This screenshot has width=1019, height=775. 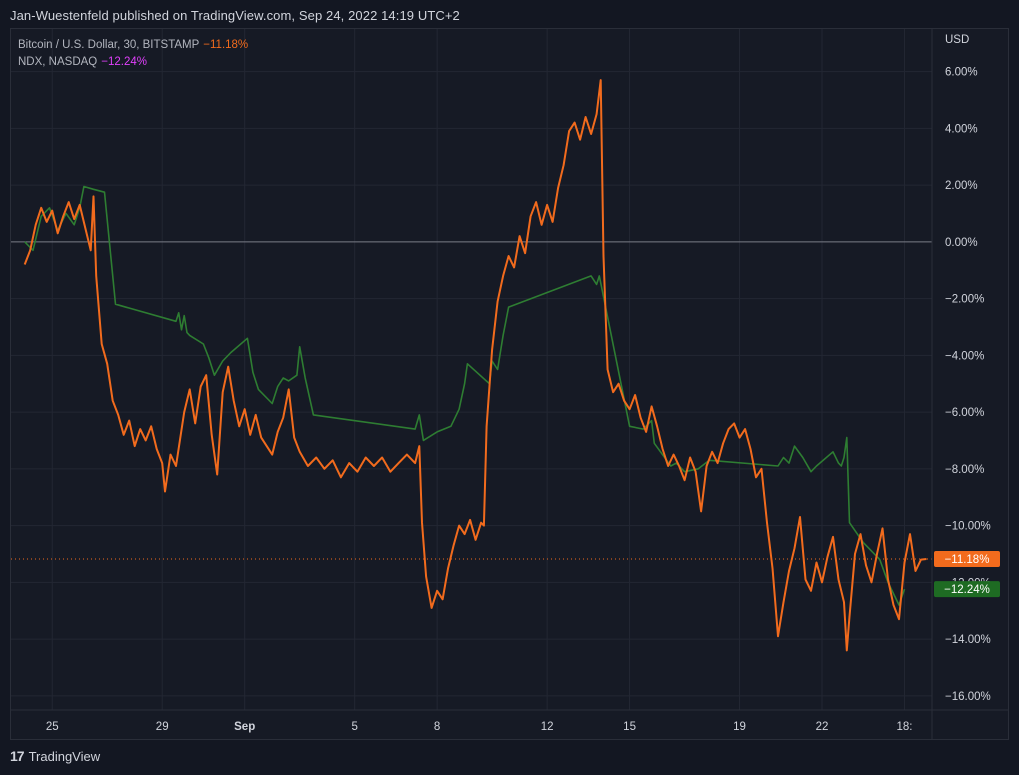 I want to click on y-tick-label: −2.00%, so click(x=964, y=300).